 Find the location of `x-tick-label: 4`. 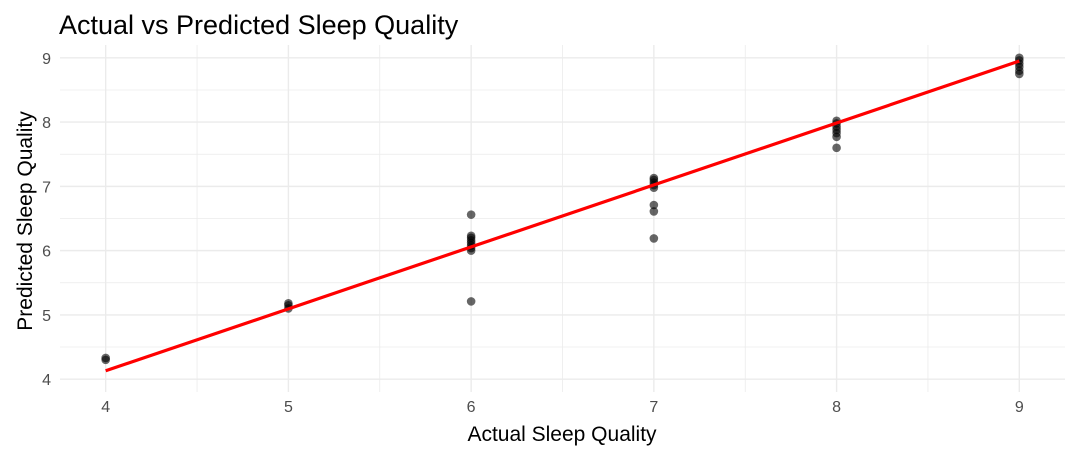

x-tick-label: 4 is located at coordinates (105, 407).